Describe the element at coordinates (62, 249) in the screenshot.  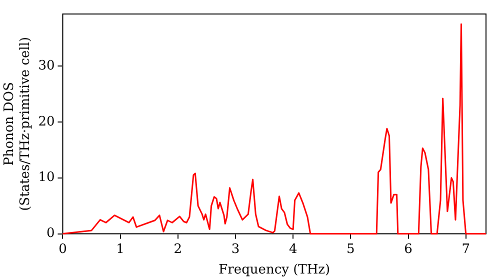
I see `x-tick-label: 0` at that location.